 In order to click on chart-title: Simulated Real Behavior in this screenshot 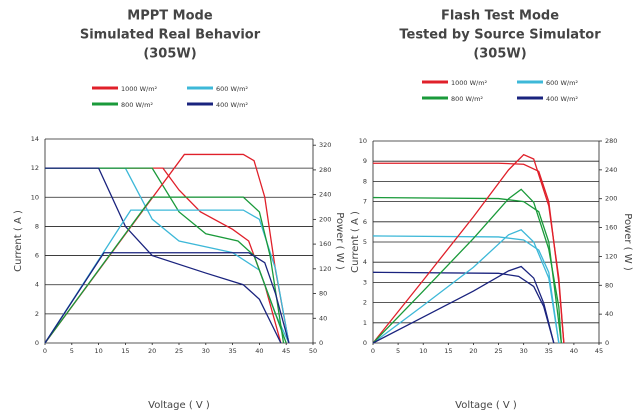, I will do `click(170, 35)`.